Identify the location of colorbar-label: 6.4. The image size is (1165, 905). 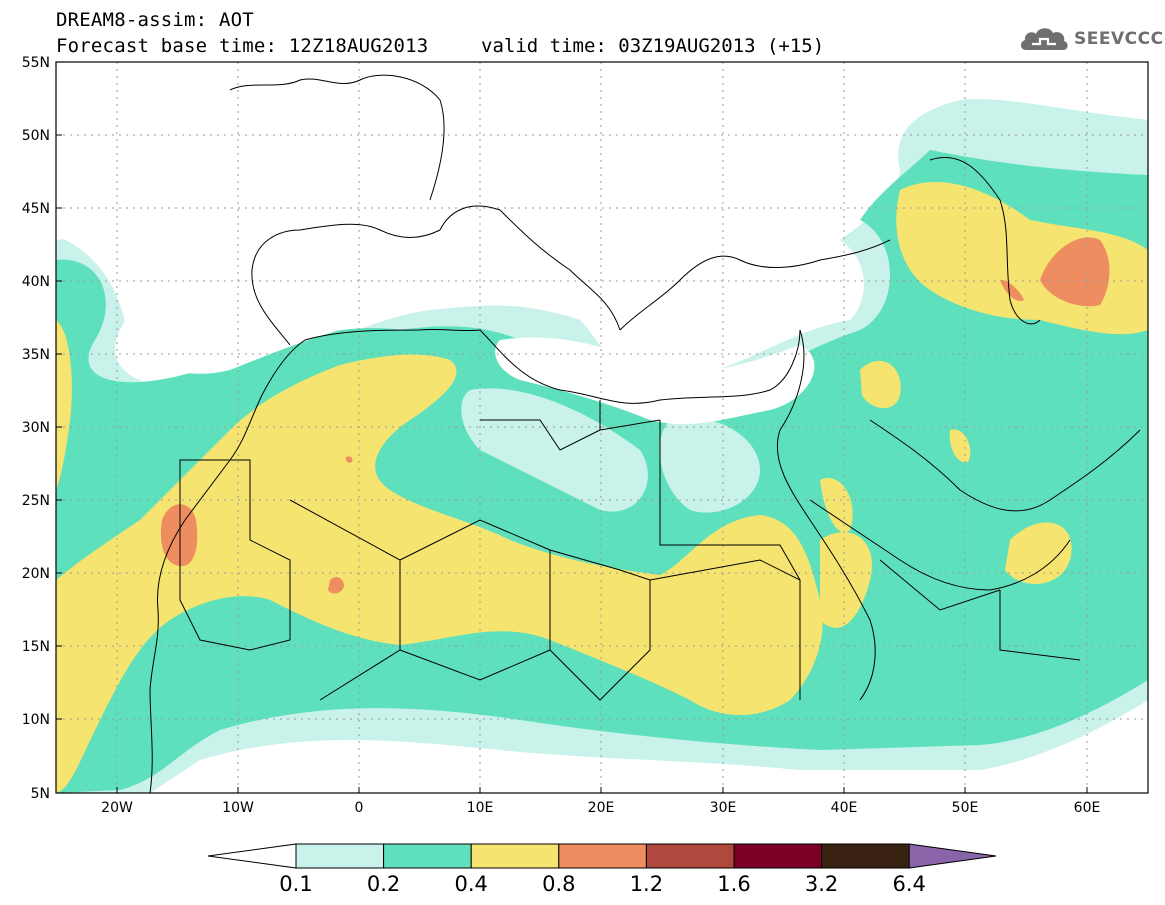
(908, 884).